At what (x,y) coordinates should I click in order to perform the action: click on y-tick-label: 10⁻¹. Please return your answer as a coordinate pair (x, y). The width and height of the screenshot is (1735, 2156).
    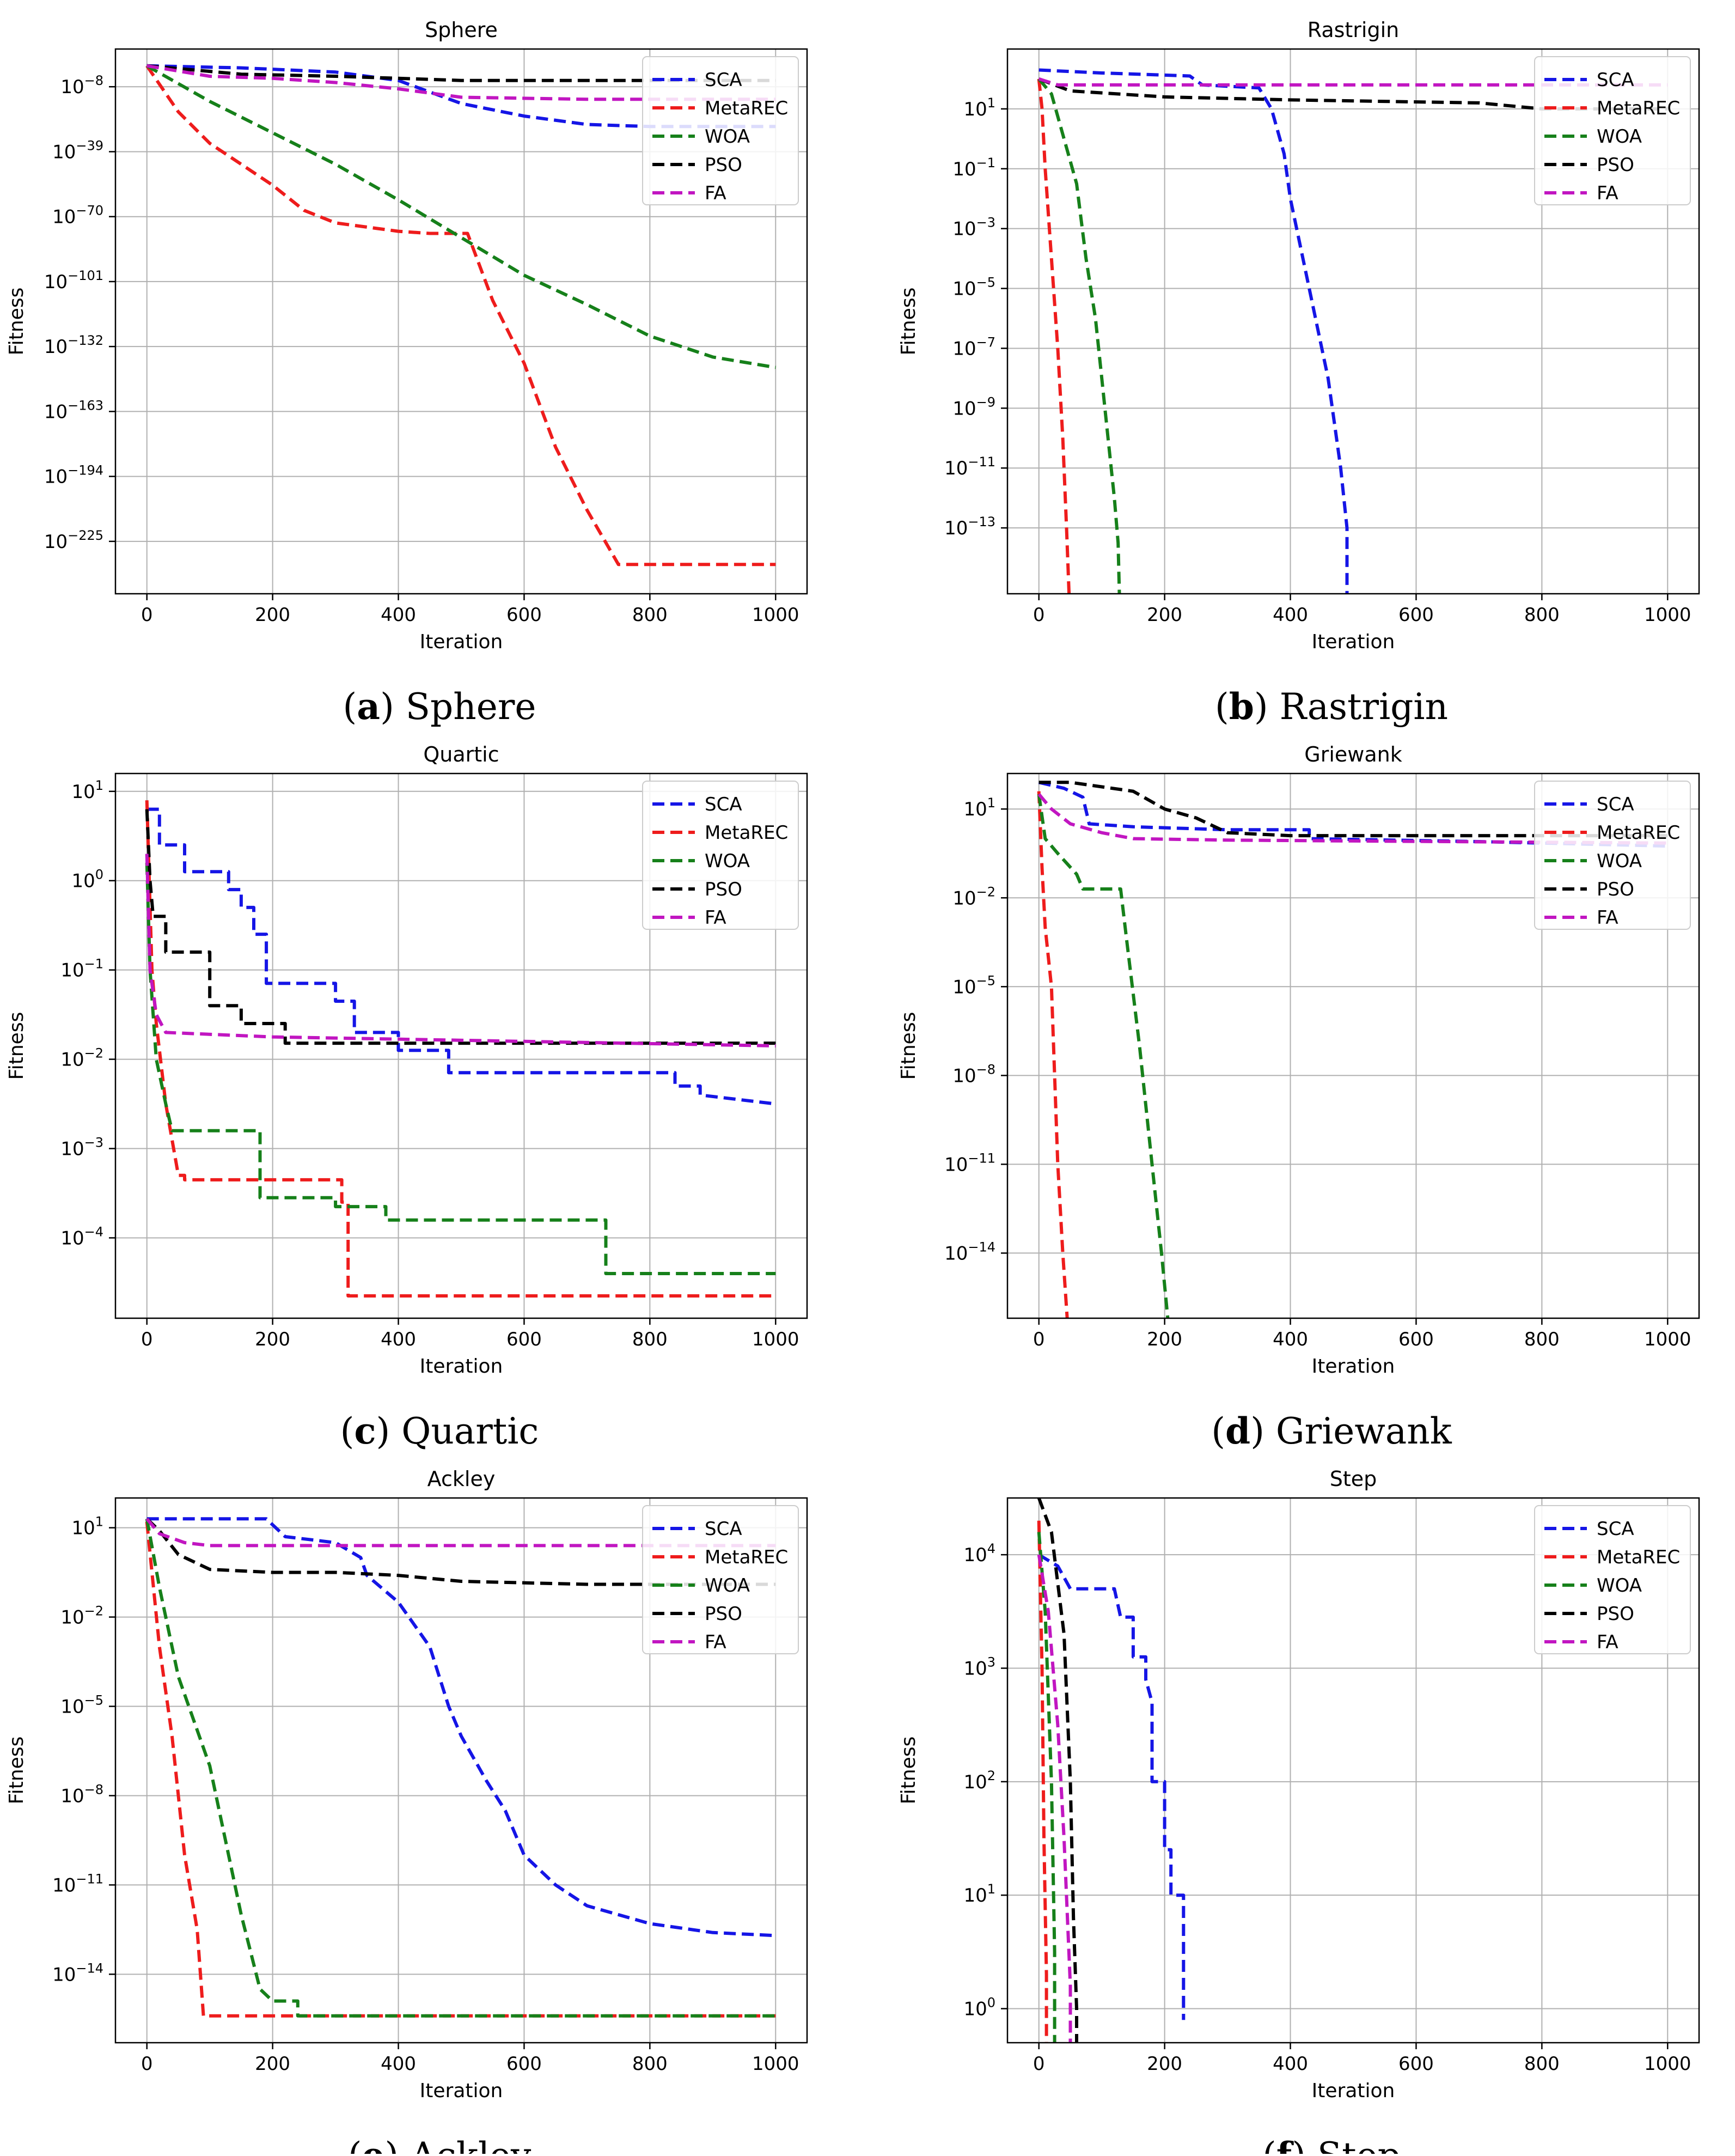
    Looking at the image, I should click on (81, 969).